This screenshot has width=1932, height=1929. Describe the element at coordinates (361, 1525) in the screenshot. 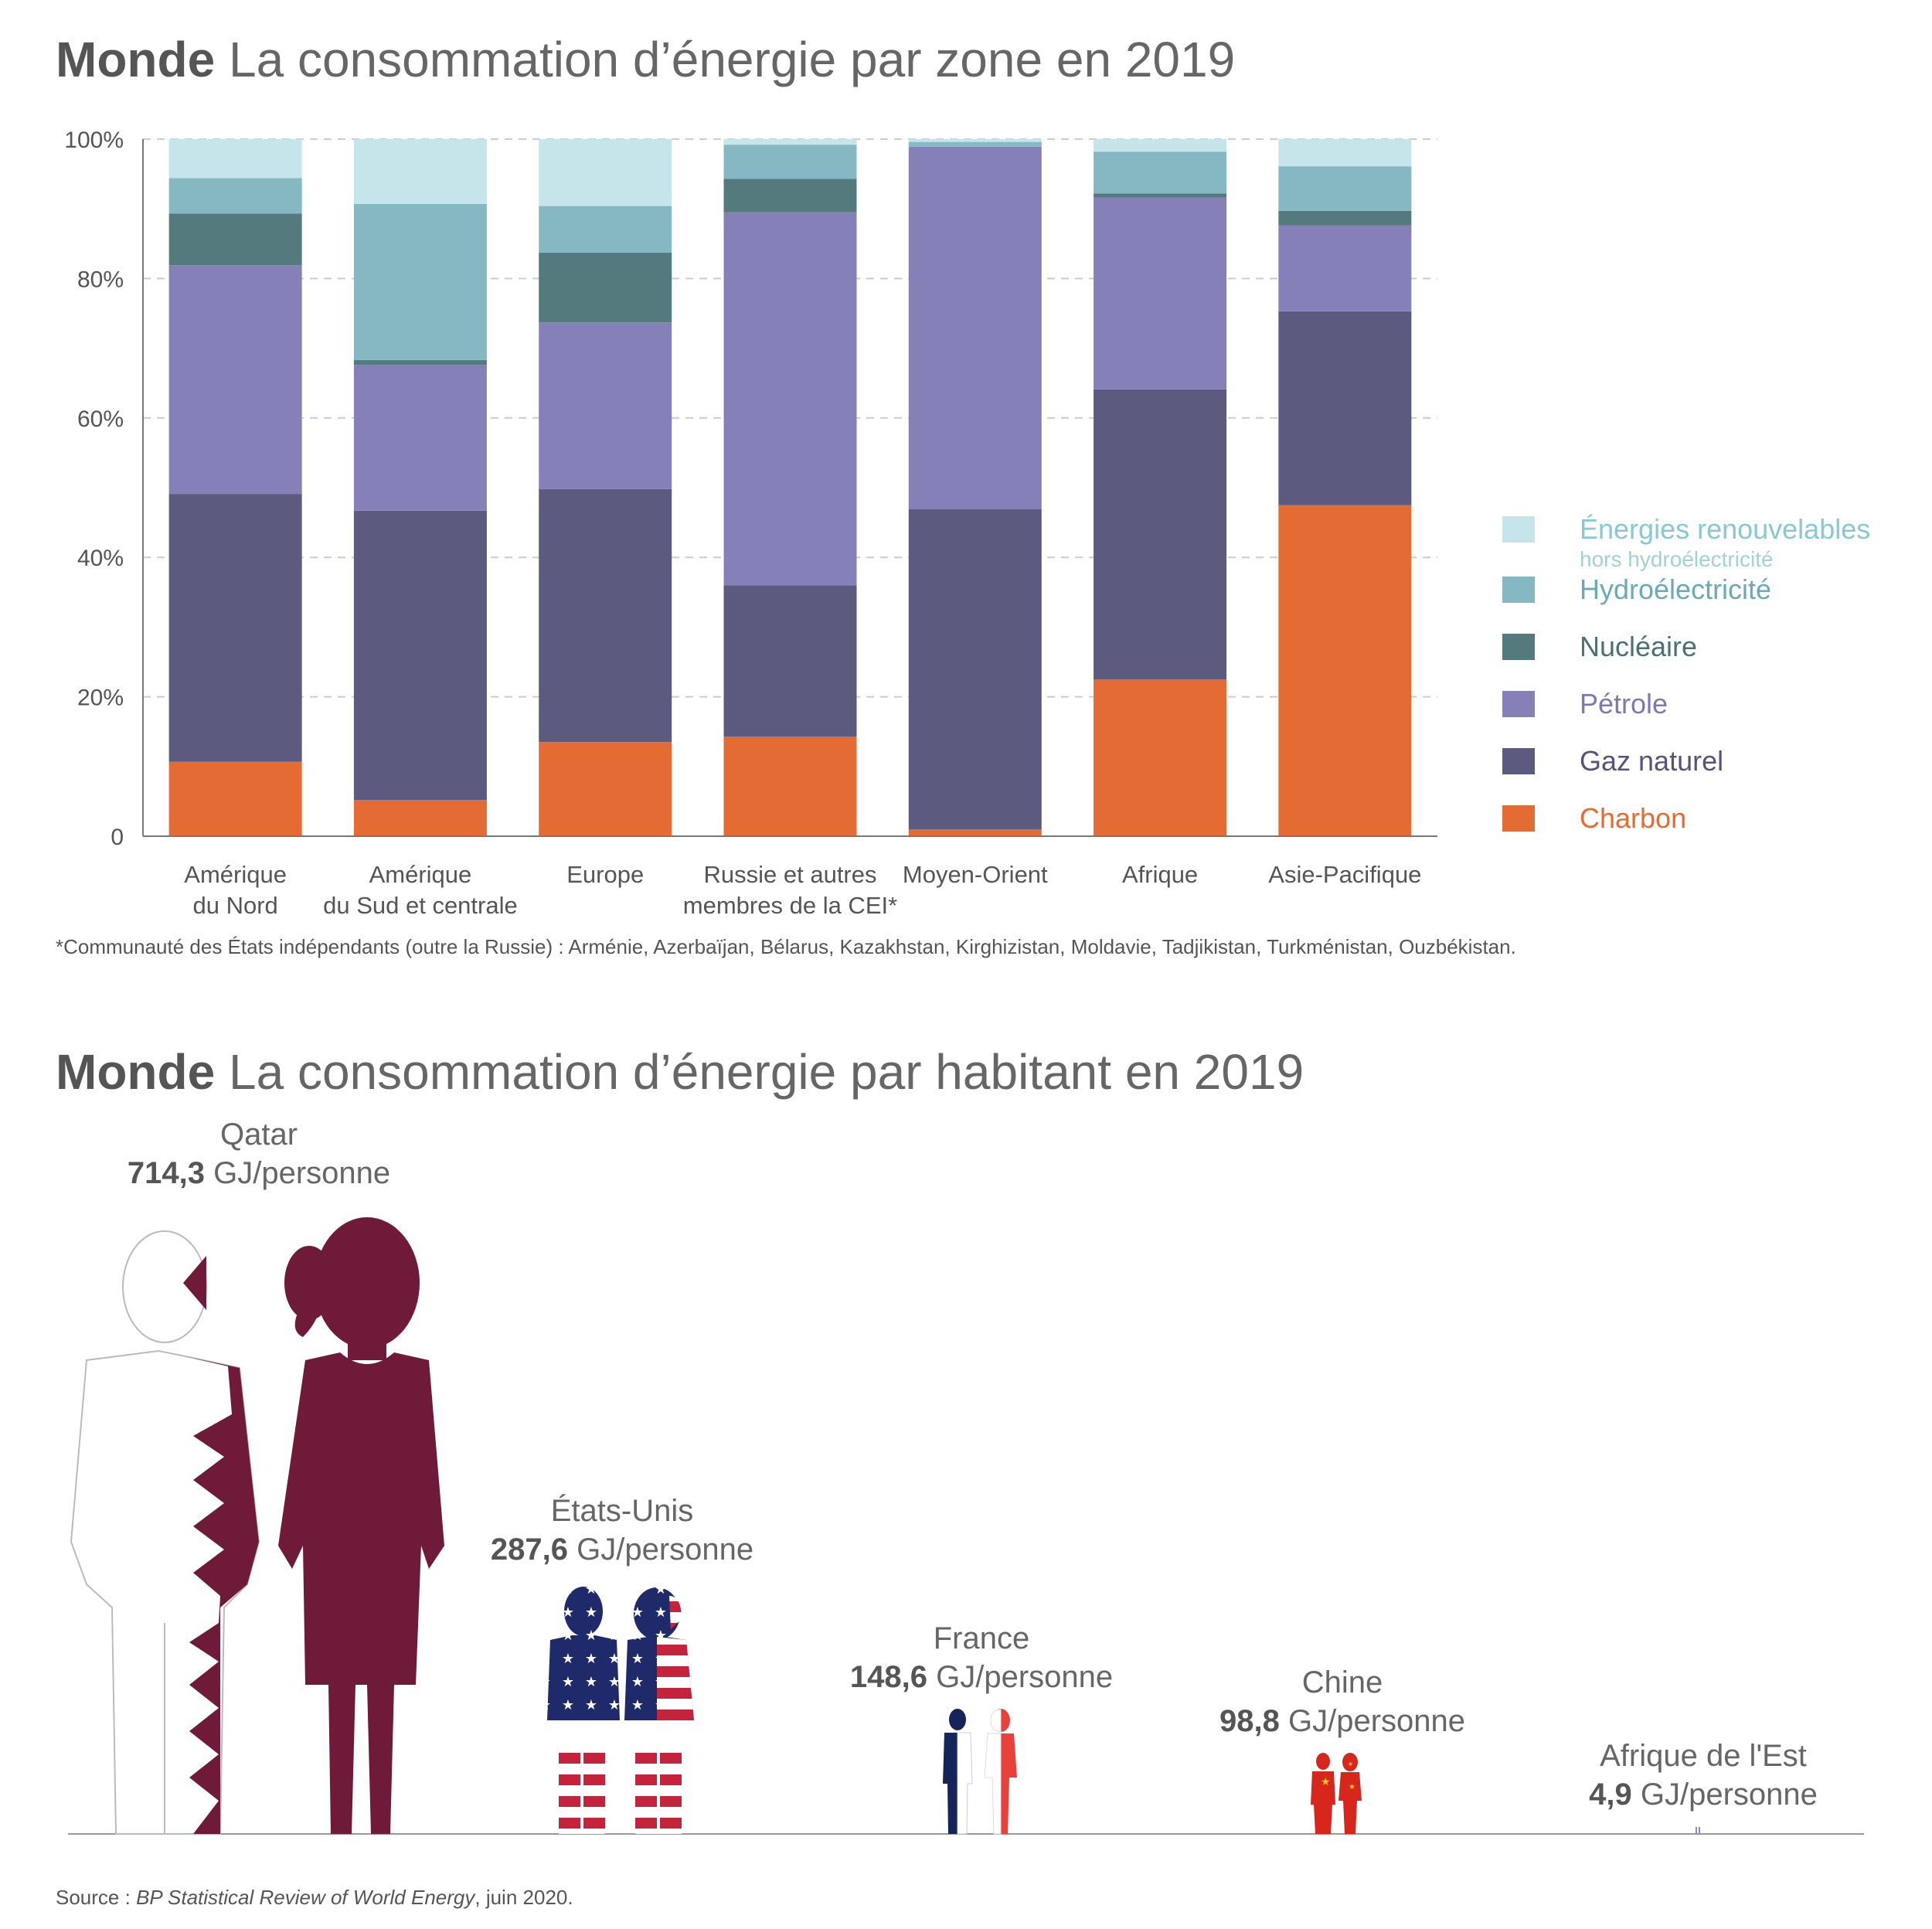

I see `qatar-woman-figure` at that location.